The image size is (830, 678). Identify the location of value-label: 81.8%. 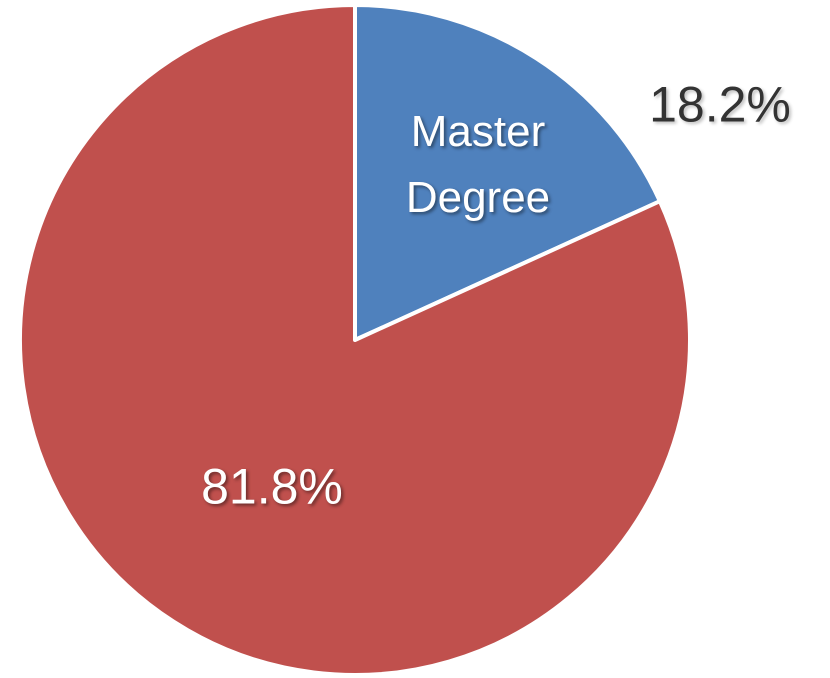
(272, 486).